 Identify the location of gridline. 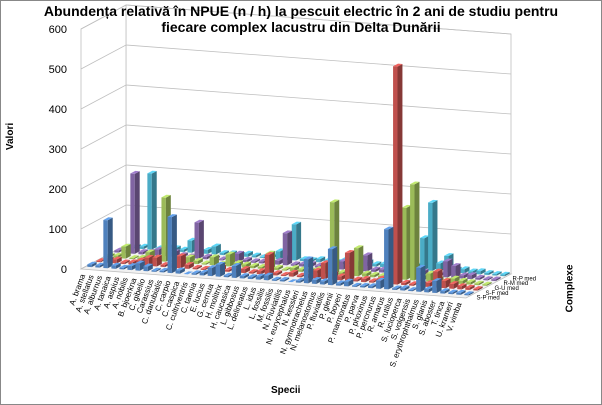
(296, 99).